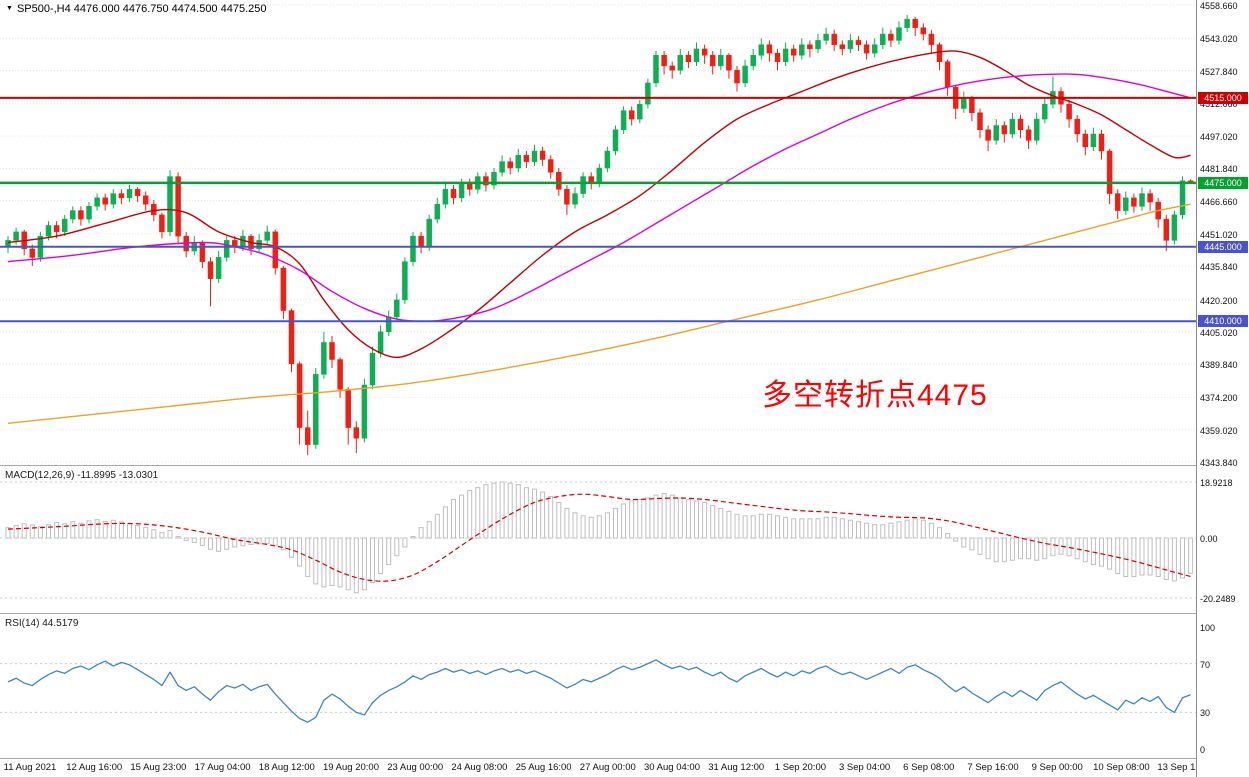 The height and width of the screenshot is (777, 1249). Describe the element at coordinates (1219, 365) in the screenshot. I see `price-tick-label: 4389.840` at that location.